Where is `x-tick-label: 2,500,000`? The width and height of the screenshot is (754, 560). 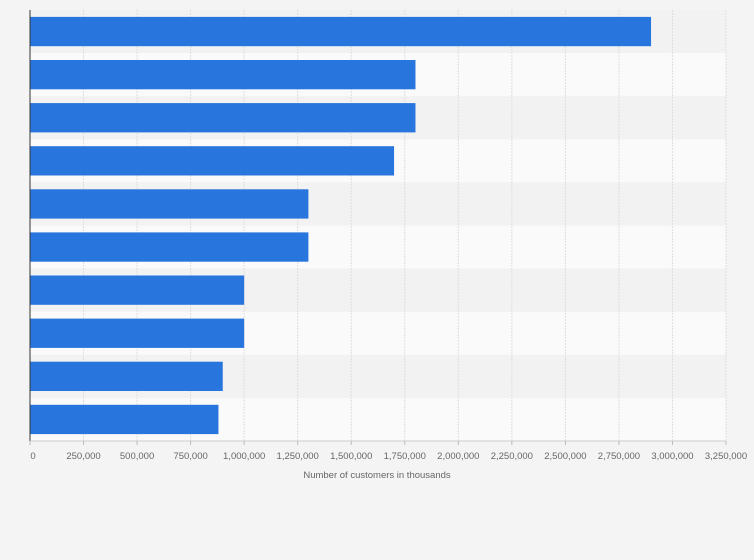
x-tick-label: 2,500,000 is located at coordinates (565, 456).